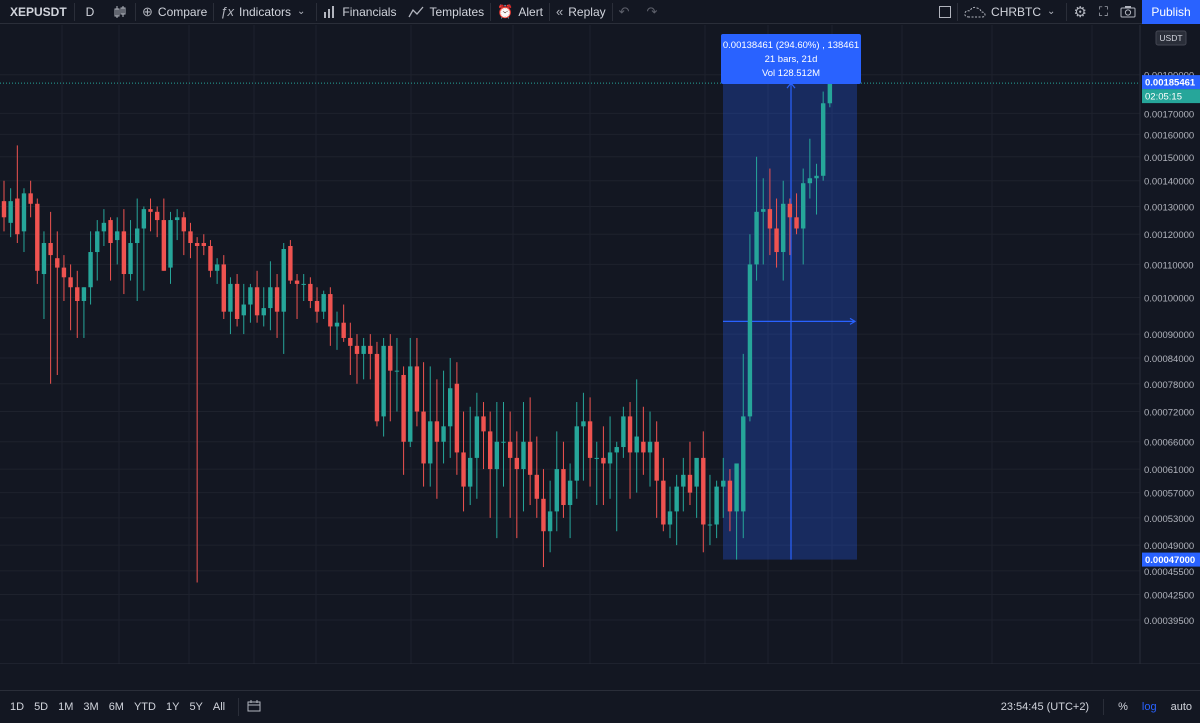 The width and height of the screenshot is (1200, 723). I want to click on percent-toggle: %, so click(1123, 707).